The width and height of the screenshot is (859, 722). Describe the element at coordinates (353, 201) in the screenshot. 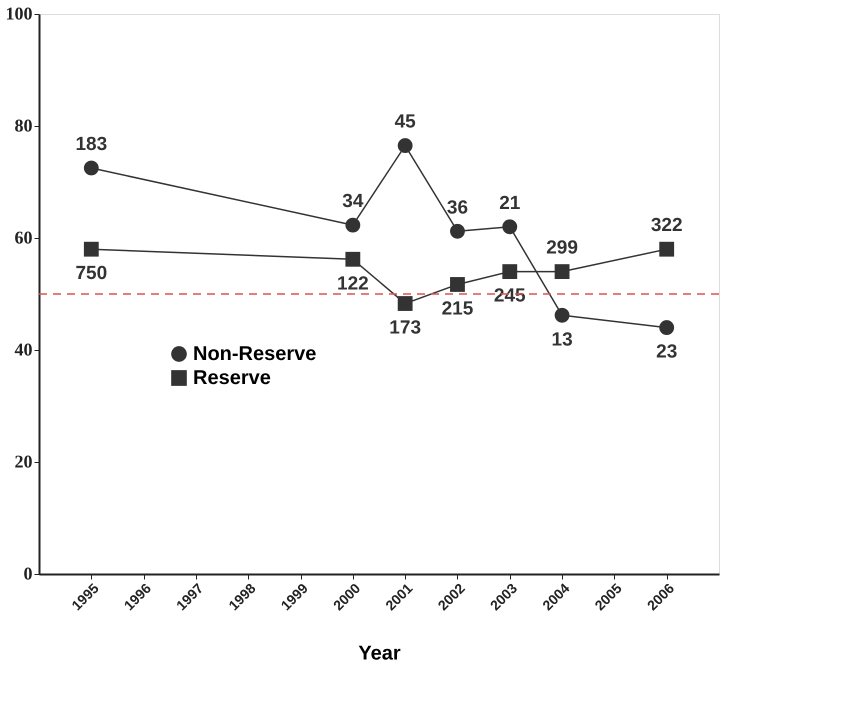

I see `annotation: 34` at that location.